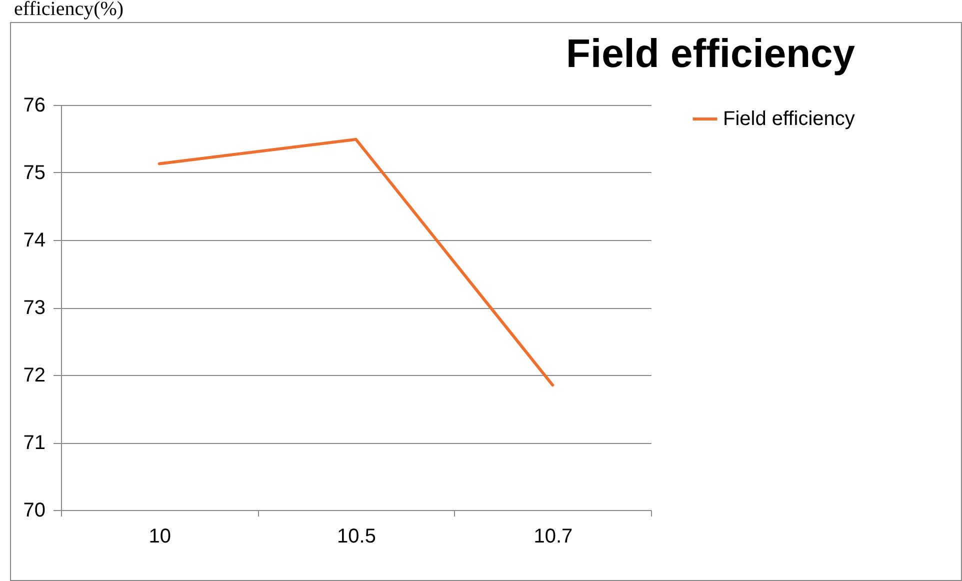 This screenshot has height=581, width=962. I want to click on text: efficiency(%), so click(69, 10).